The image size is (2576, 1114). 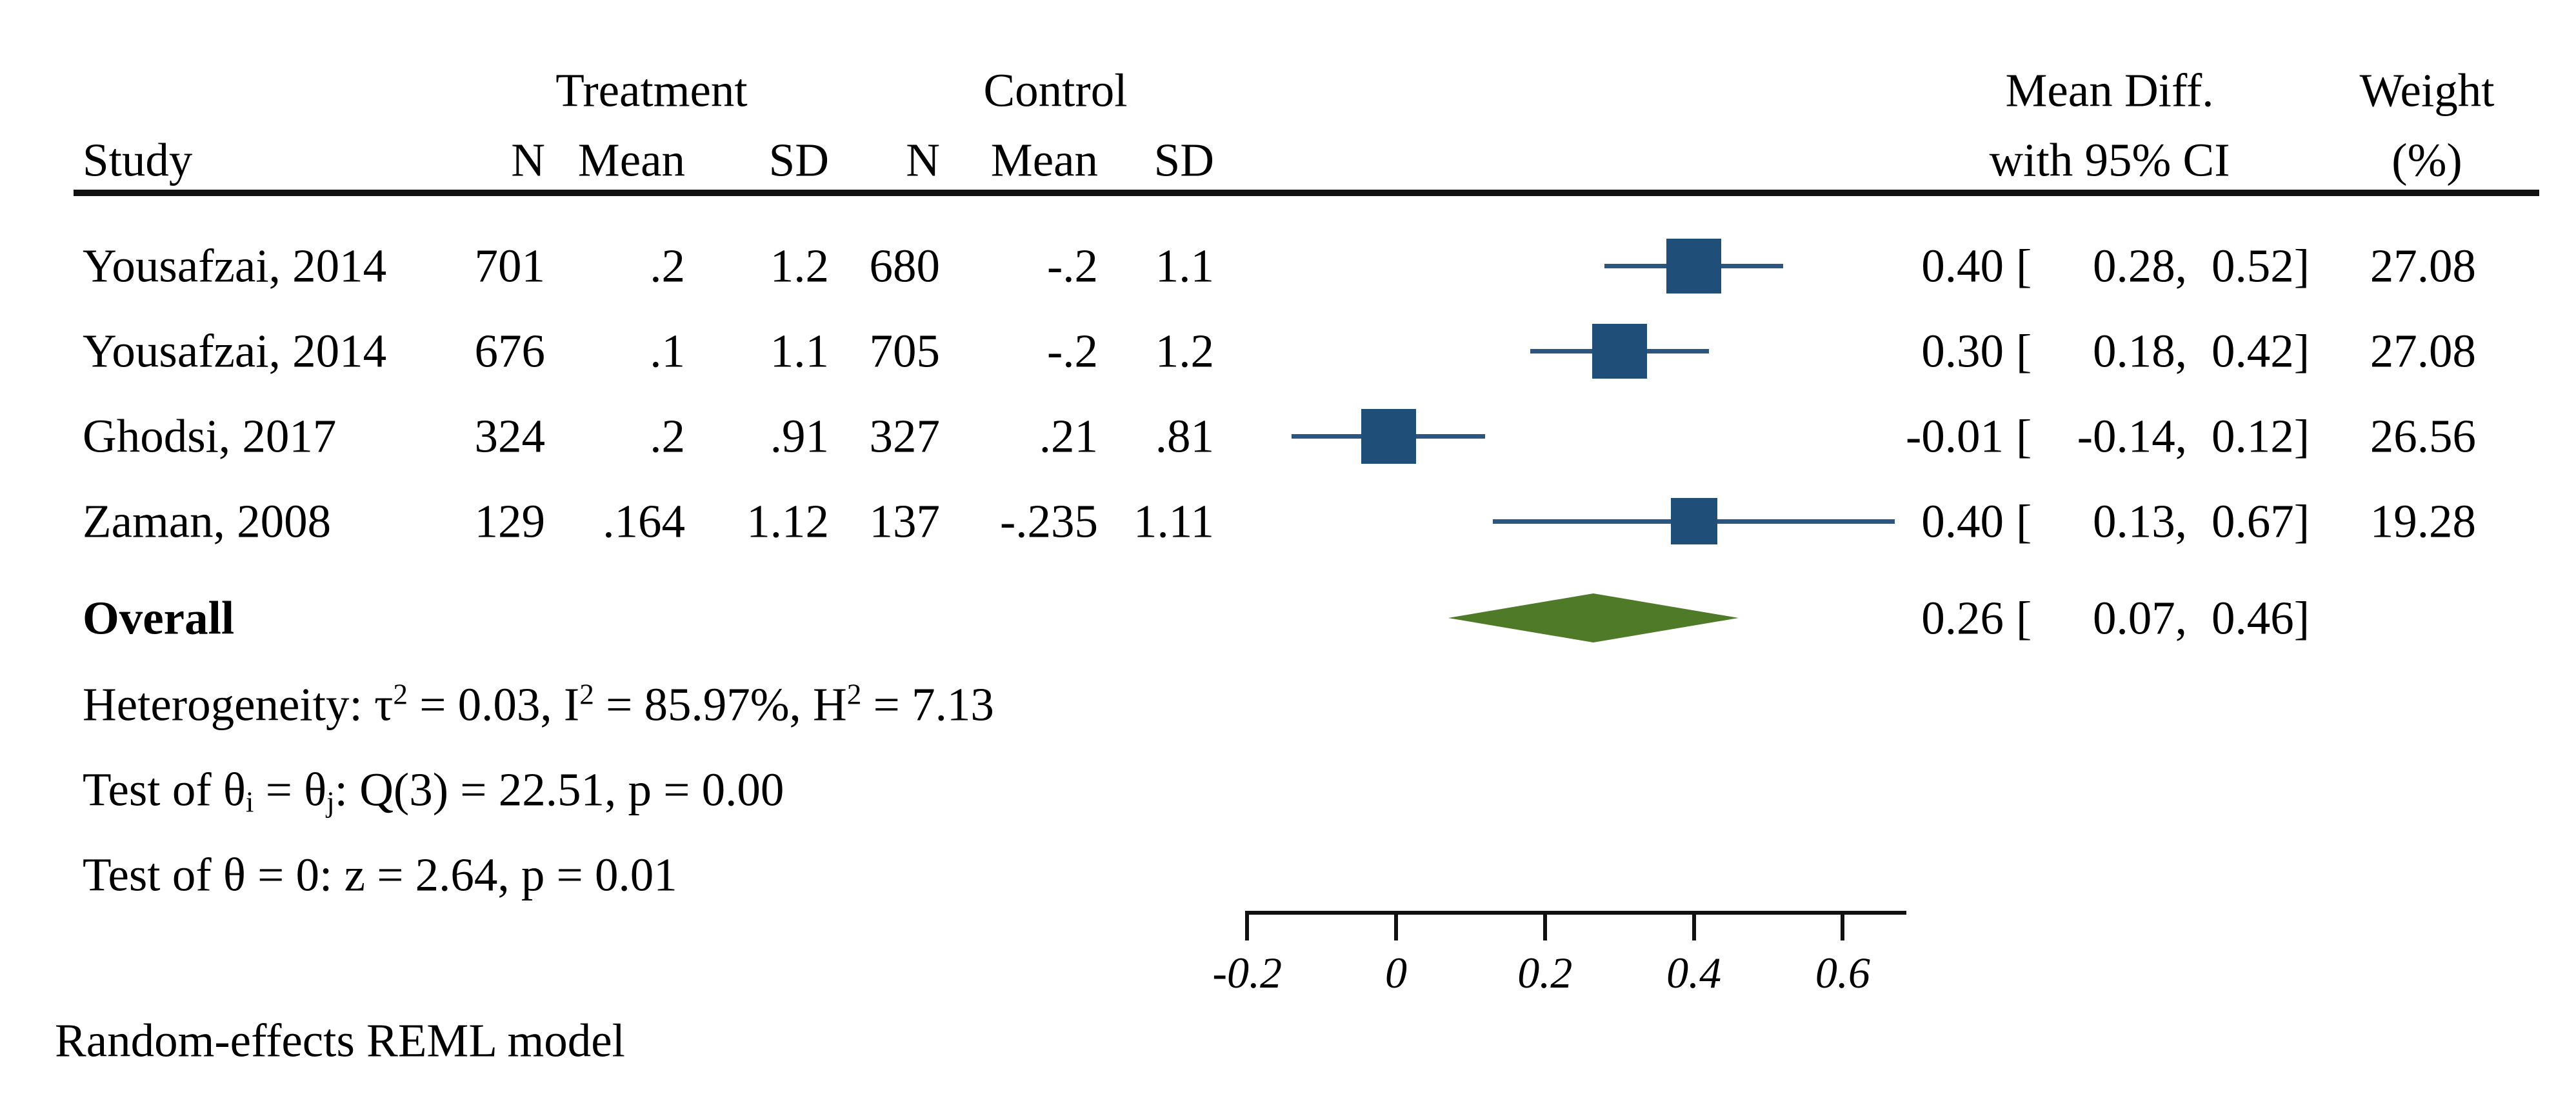 What do you see at coordinates (905, 350) in the screenshot?
I see `control-n-cell: 705` at bounding box center [905, 350].